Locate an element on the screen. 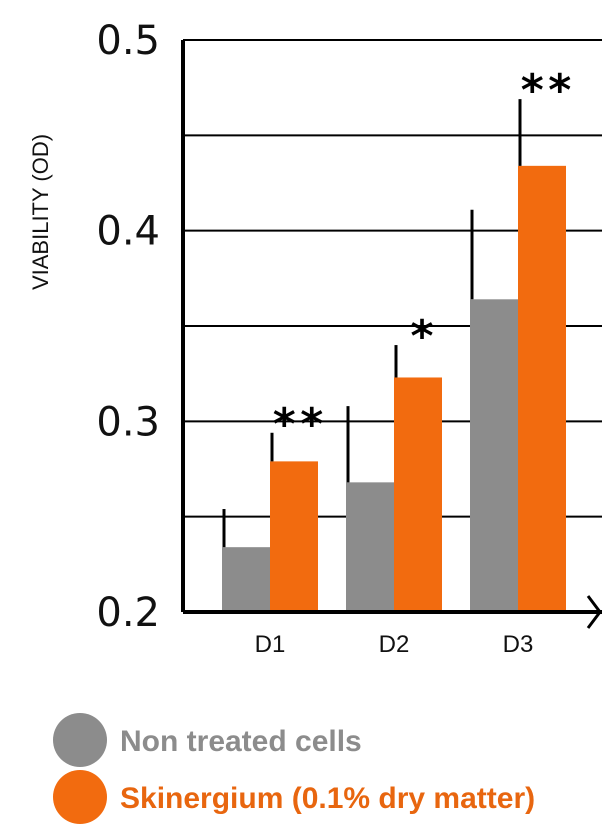 This screenshot has height=832, width=602. bar-d2-skinergium is located at coordinates (418, 494).